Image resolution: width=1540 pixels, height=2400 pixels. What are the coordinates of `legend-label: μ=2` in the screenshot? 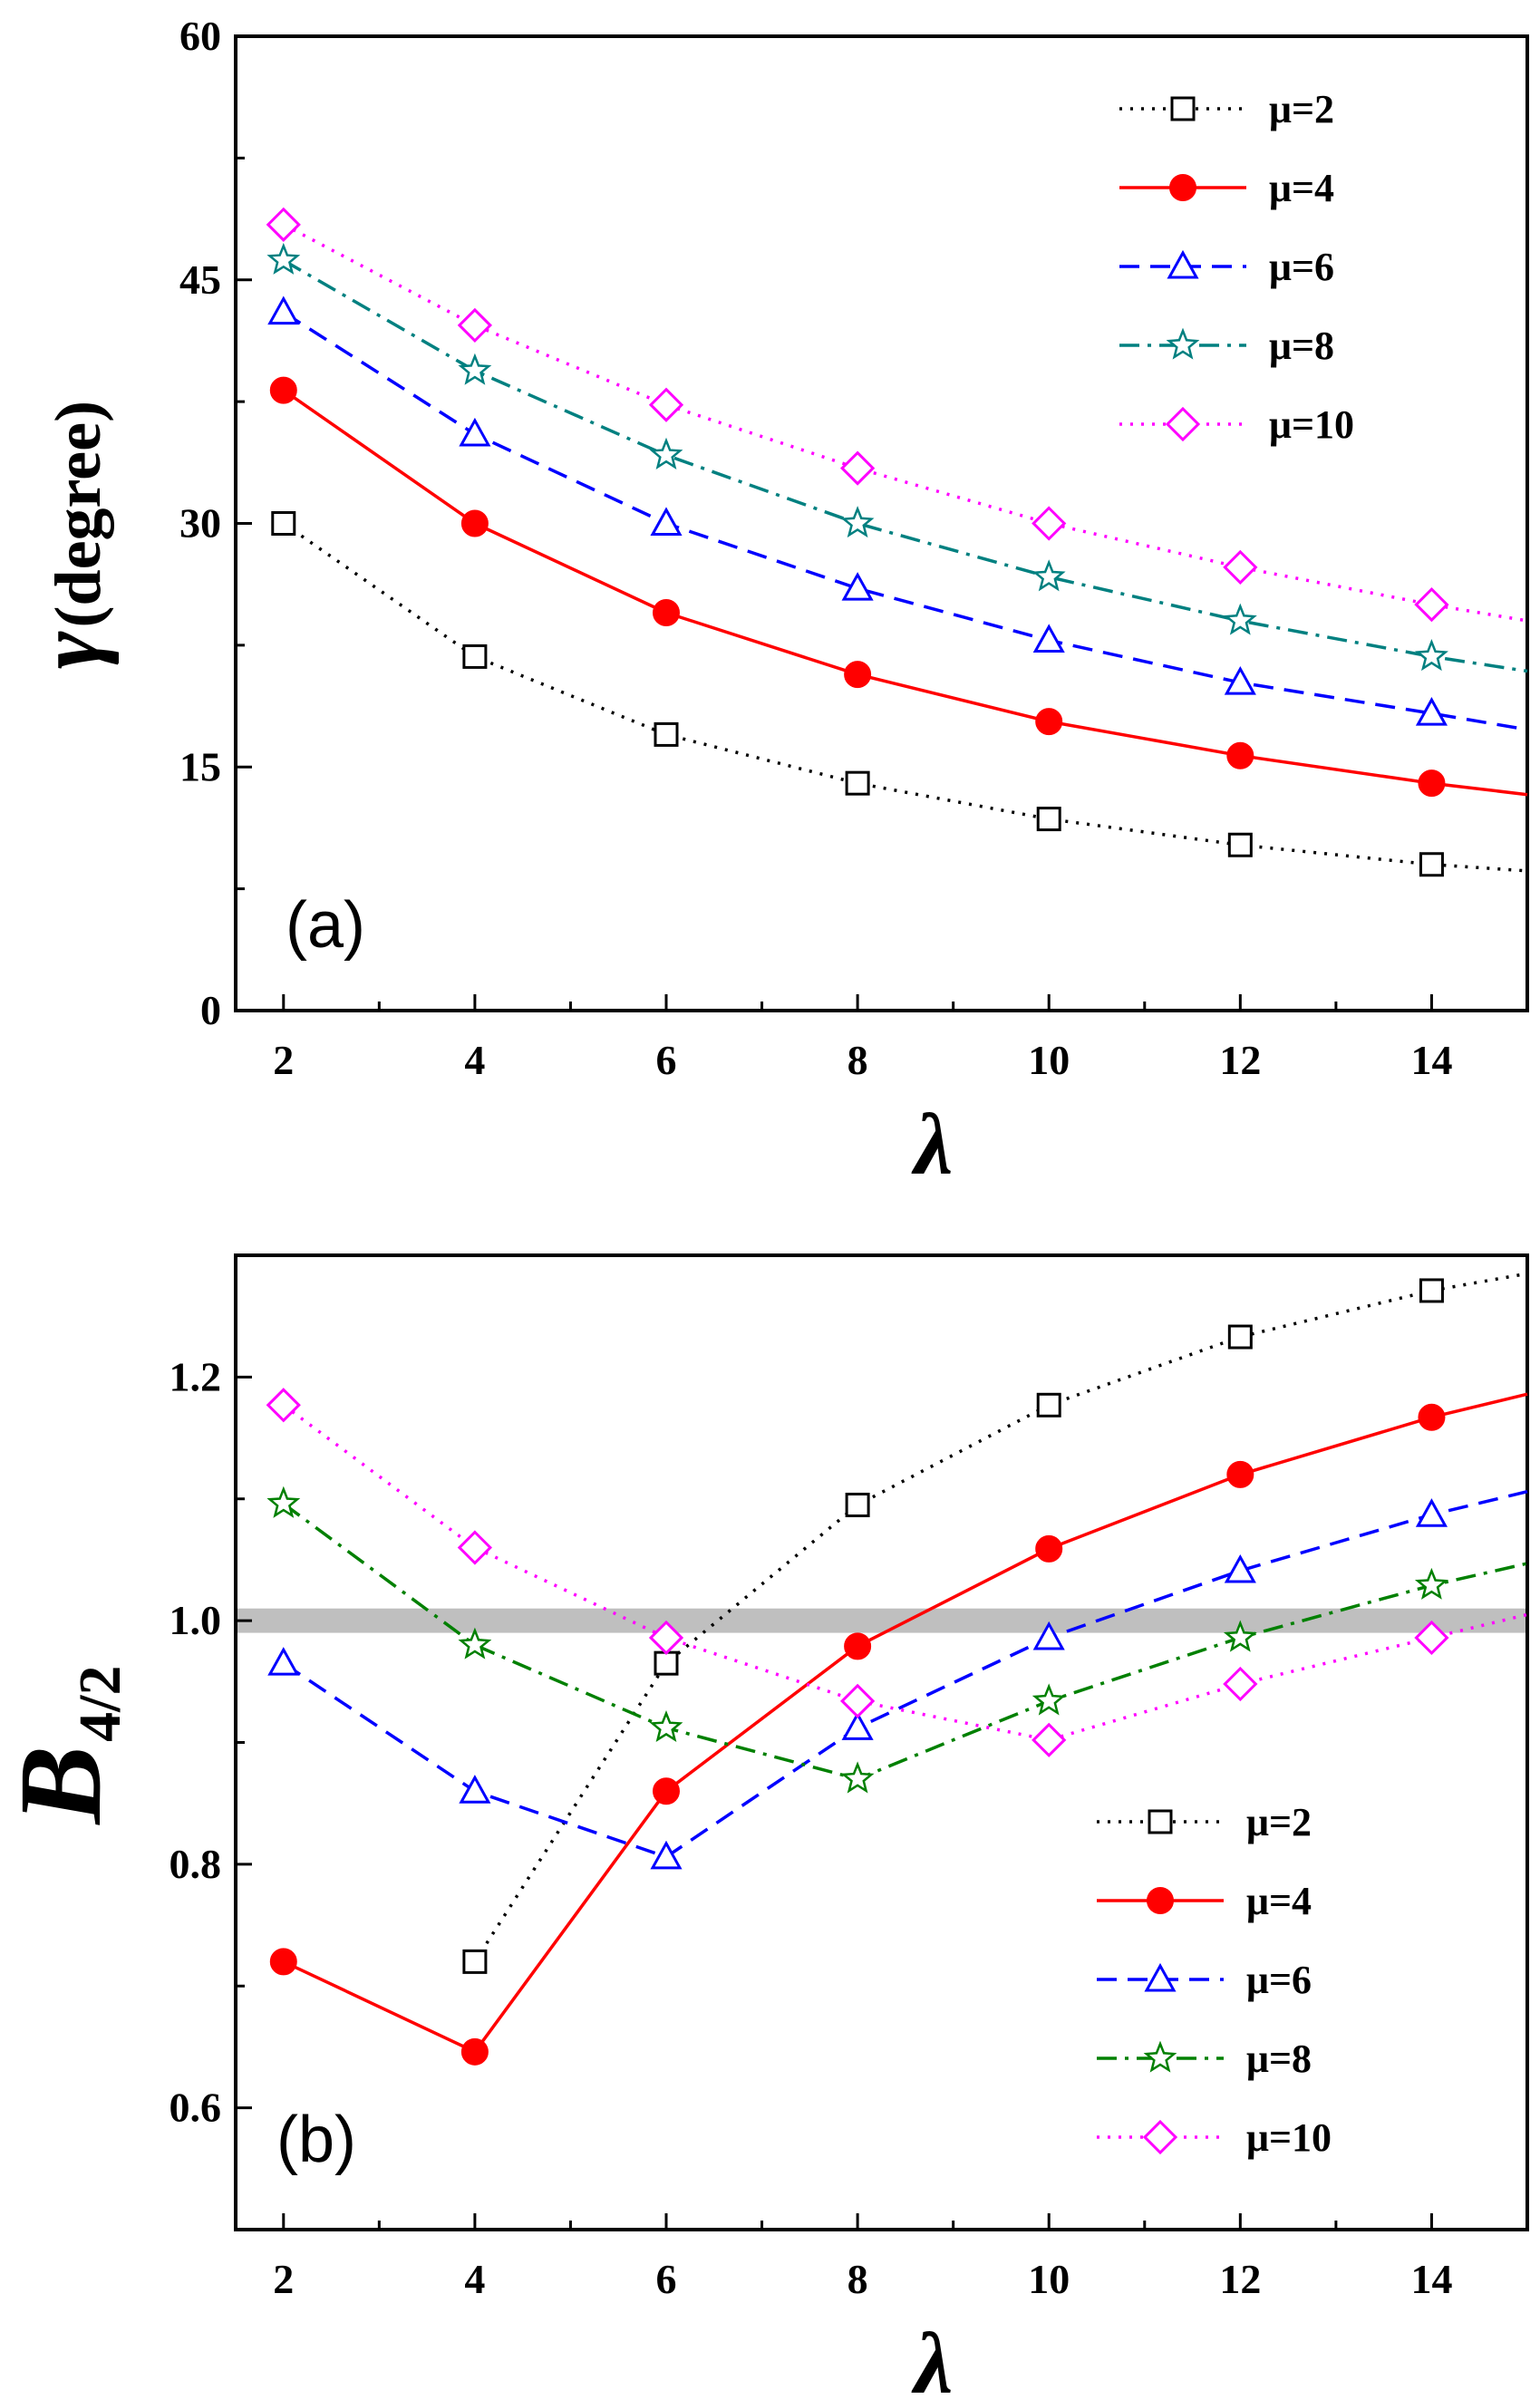 It's located at (1301, 109).